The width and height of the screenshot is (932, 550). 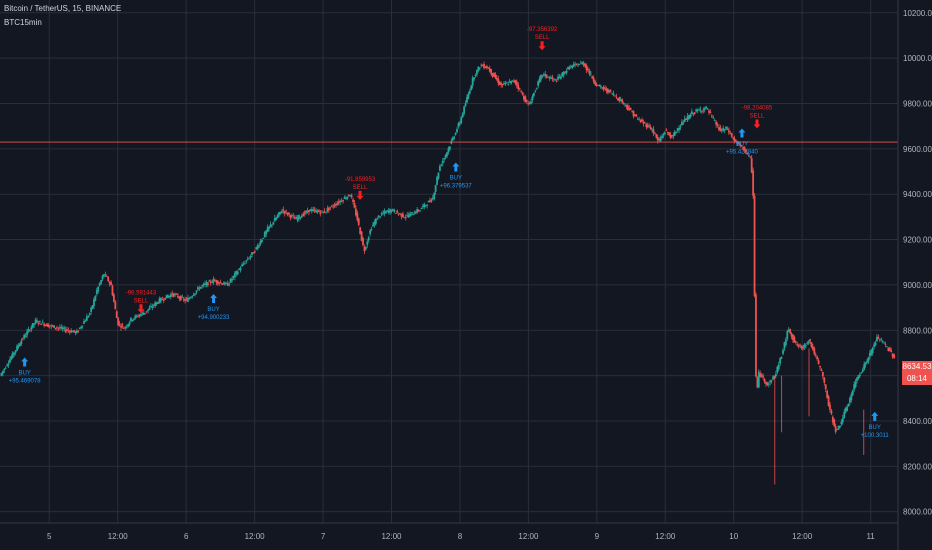 I want to click on bar-countdown: 08:14, so click(x=917, y=378).